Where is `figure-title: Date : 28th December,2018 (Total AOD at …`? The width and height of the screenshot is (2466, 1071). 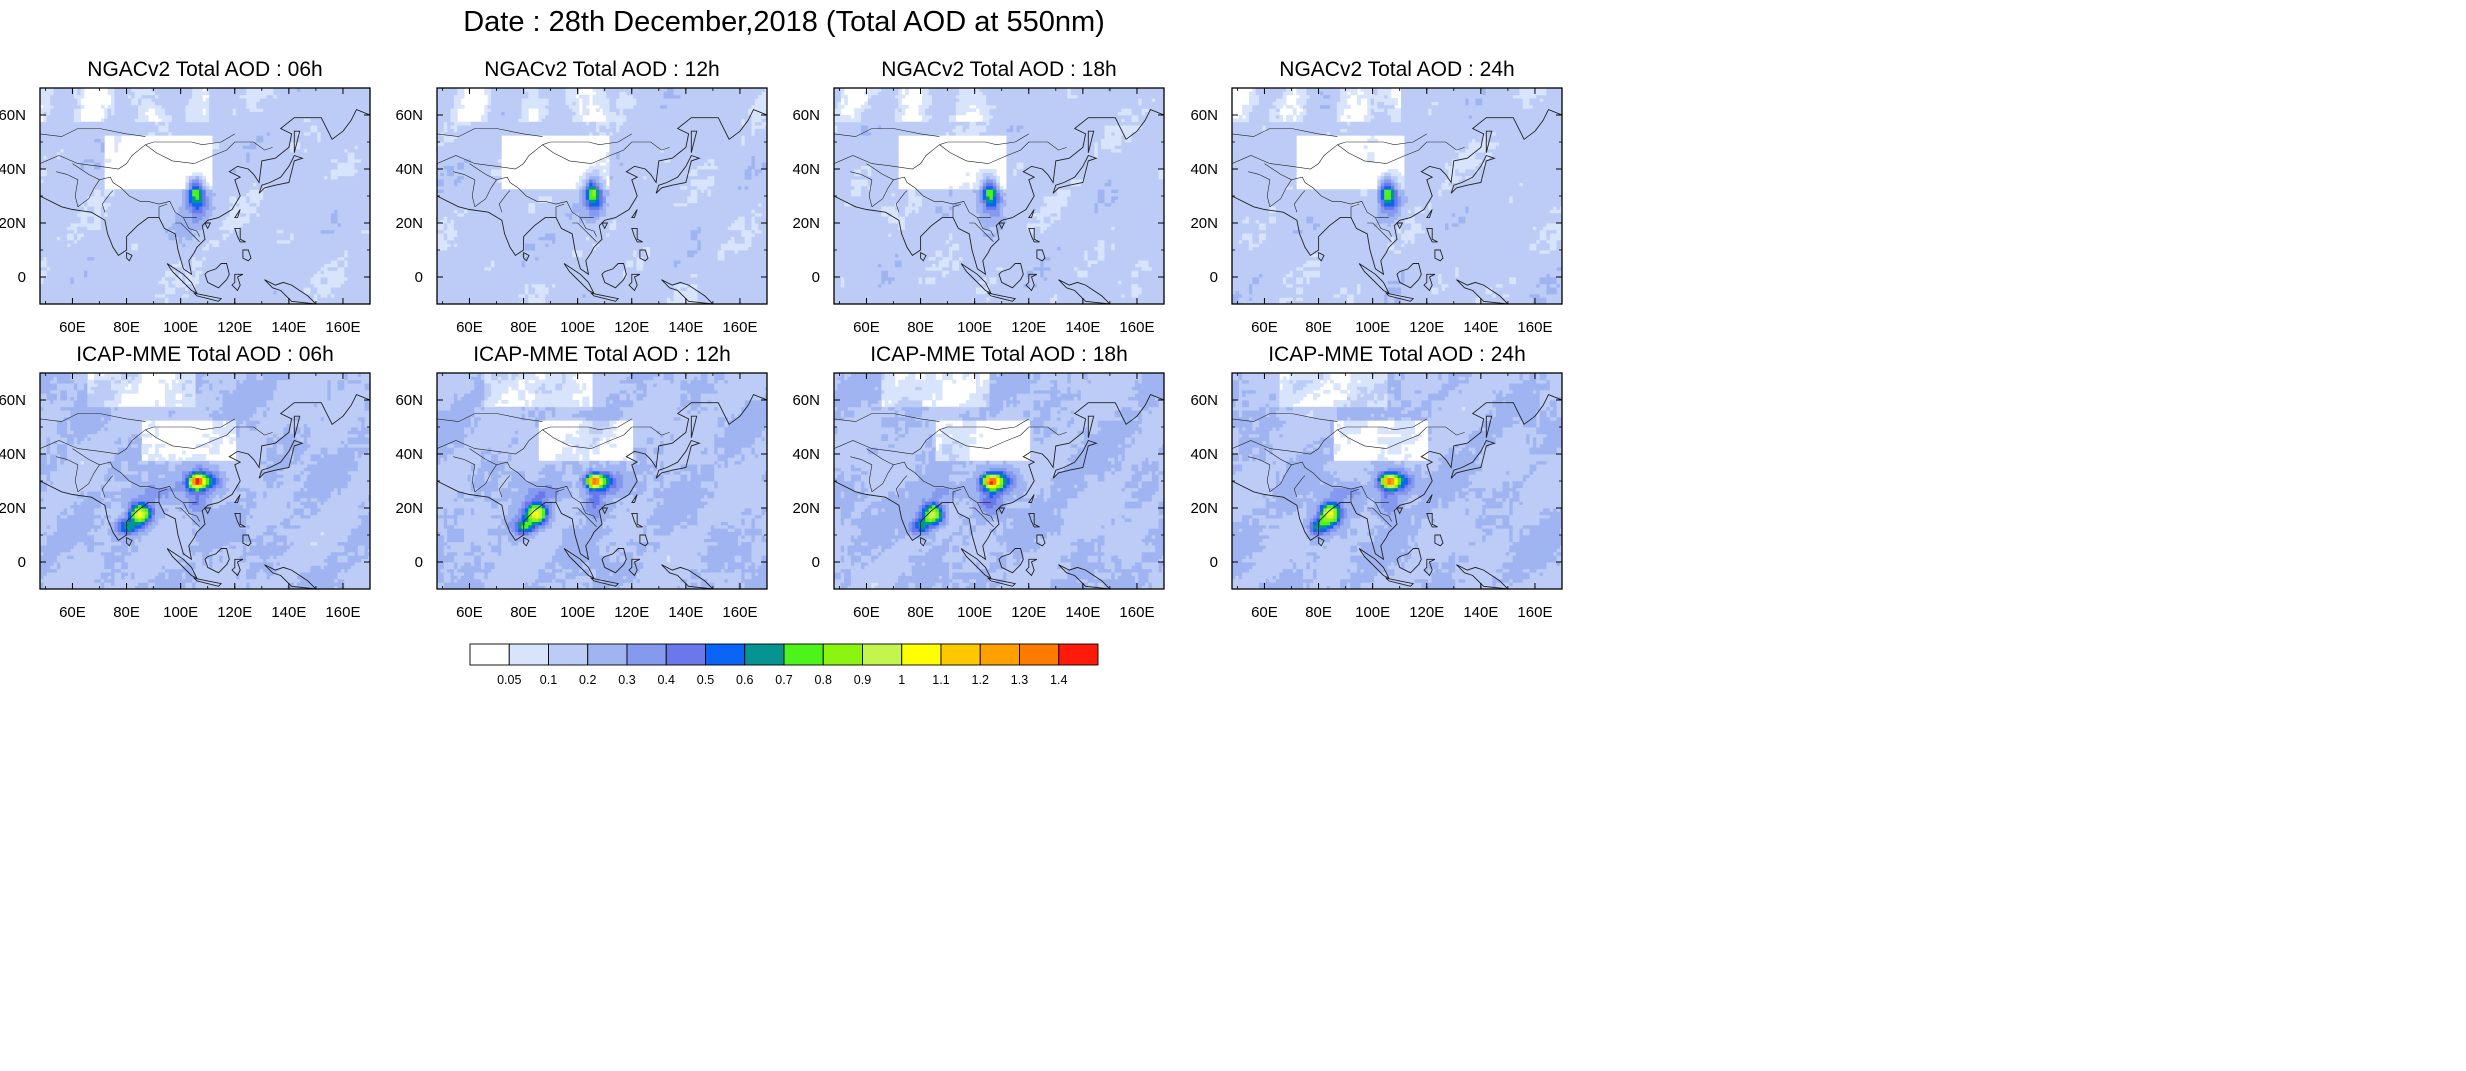
figure-title: Date : 28th December,2018 (Total AOD at … is located at coordinates (784, 22).